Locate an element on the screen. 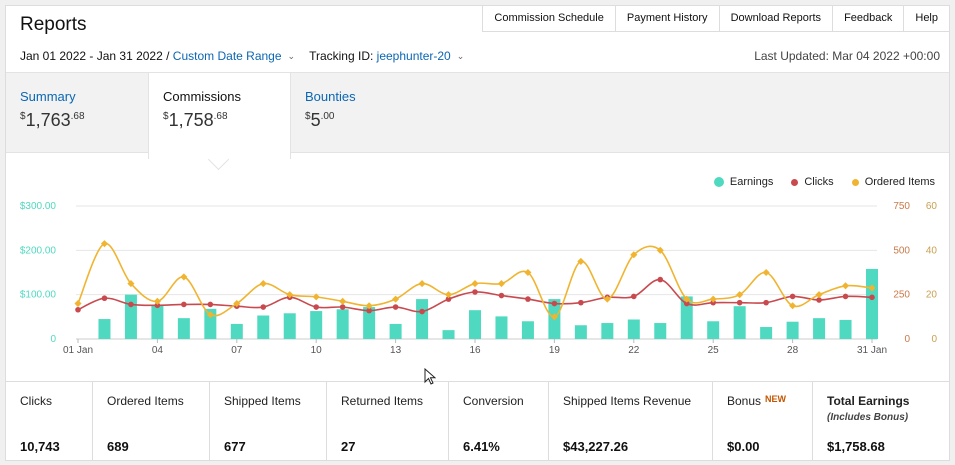  nav-help: Help is located at coordinates (926, 18).